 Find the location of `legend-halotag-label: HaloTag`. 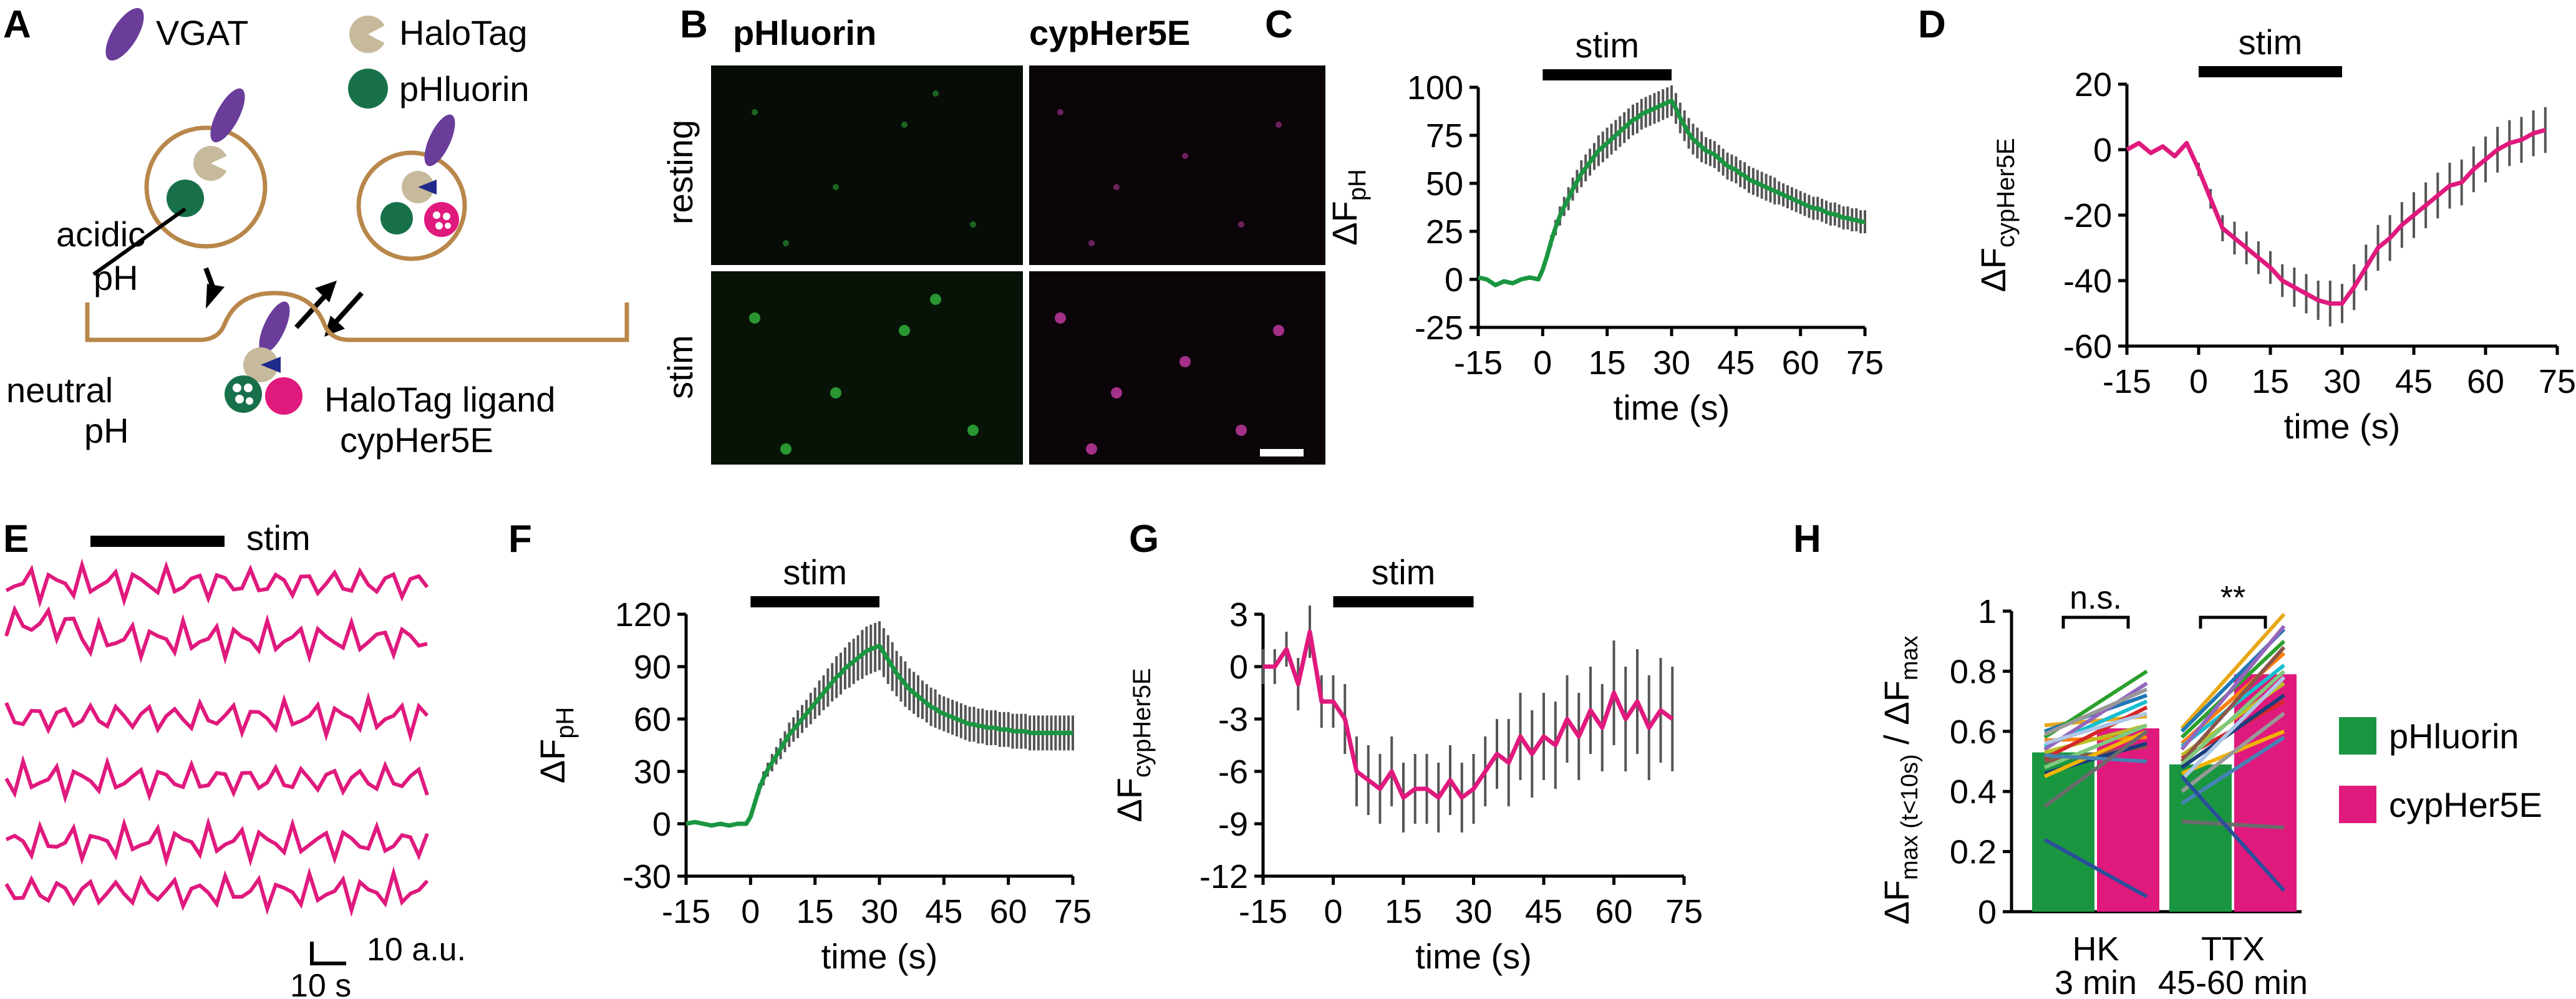

legend-halotag-label: HaloTag is located at coordinates (463, 32).